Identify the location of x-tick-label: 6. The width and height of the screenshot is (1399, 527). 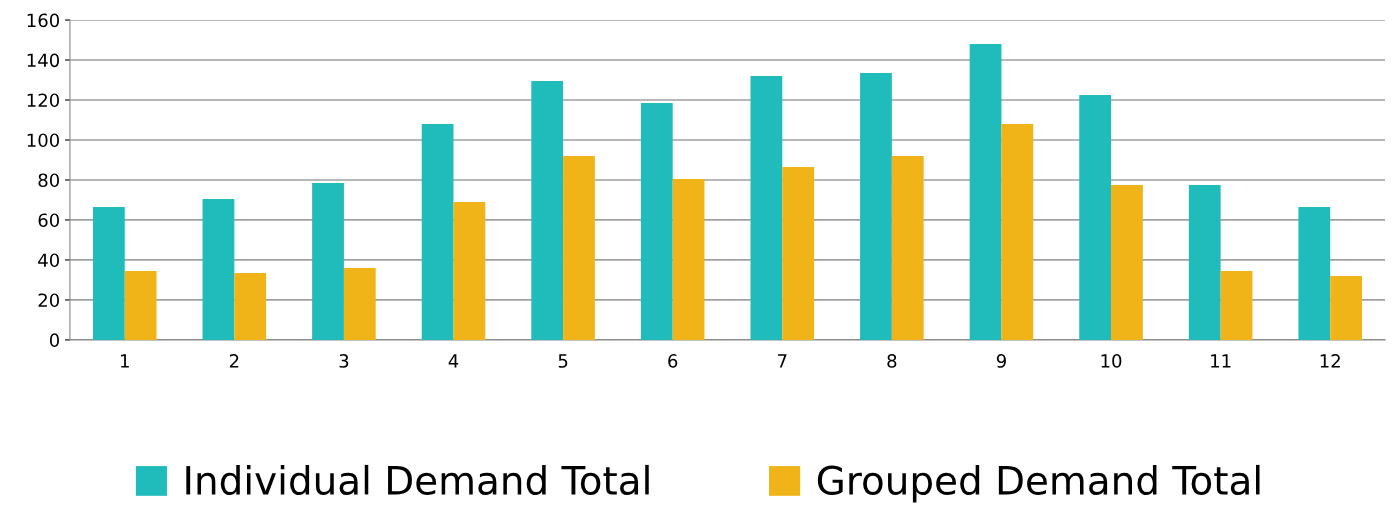
(673, 361).